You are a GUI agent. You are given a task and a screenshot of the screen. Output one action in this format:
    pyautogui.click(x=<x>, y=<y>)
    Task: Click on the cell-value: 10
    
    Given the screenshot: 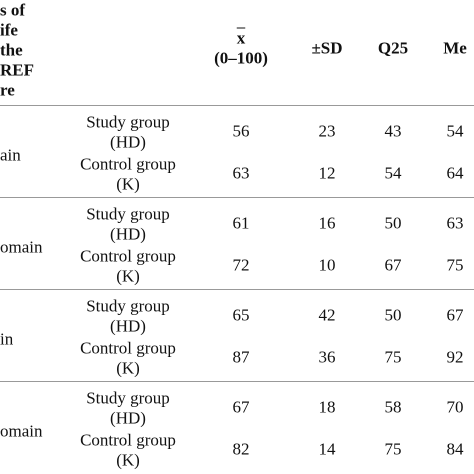 What is the action you would take?
    pyautogui.click(x=327, y=265)
    